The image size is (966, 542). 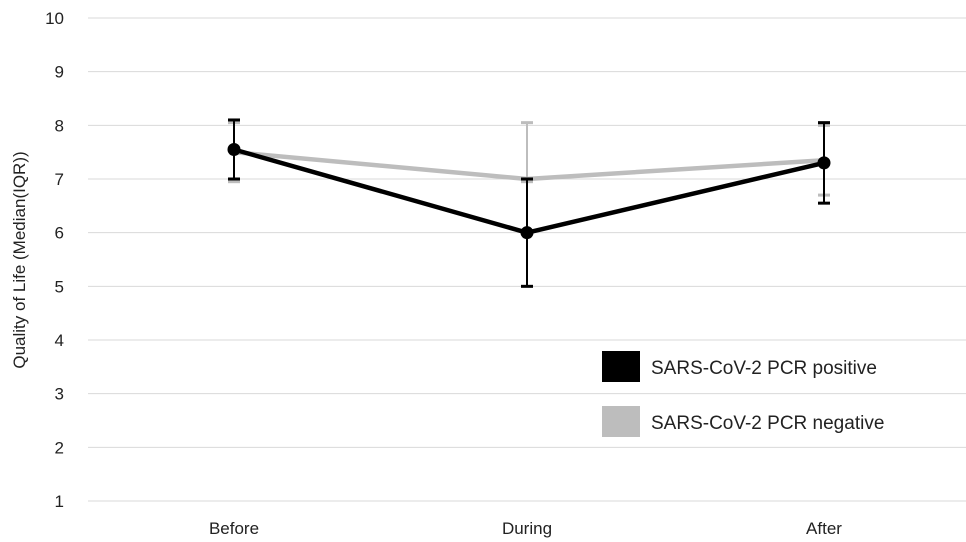 What do you see at coordinates (824, 528) in the screenshot?
I see `x-tick-label: After` at bounding box center [824, 528].